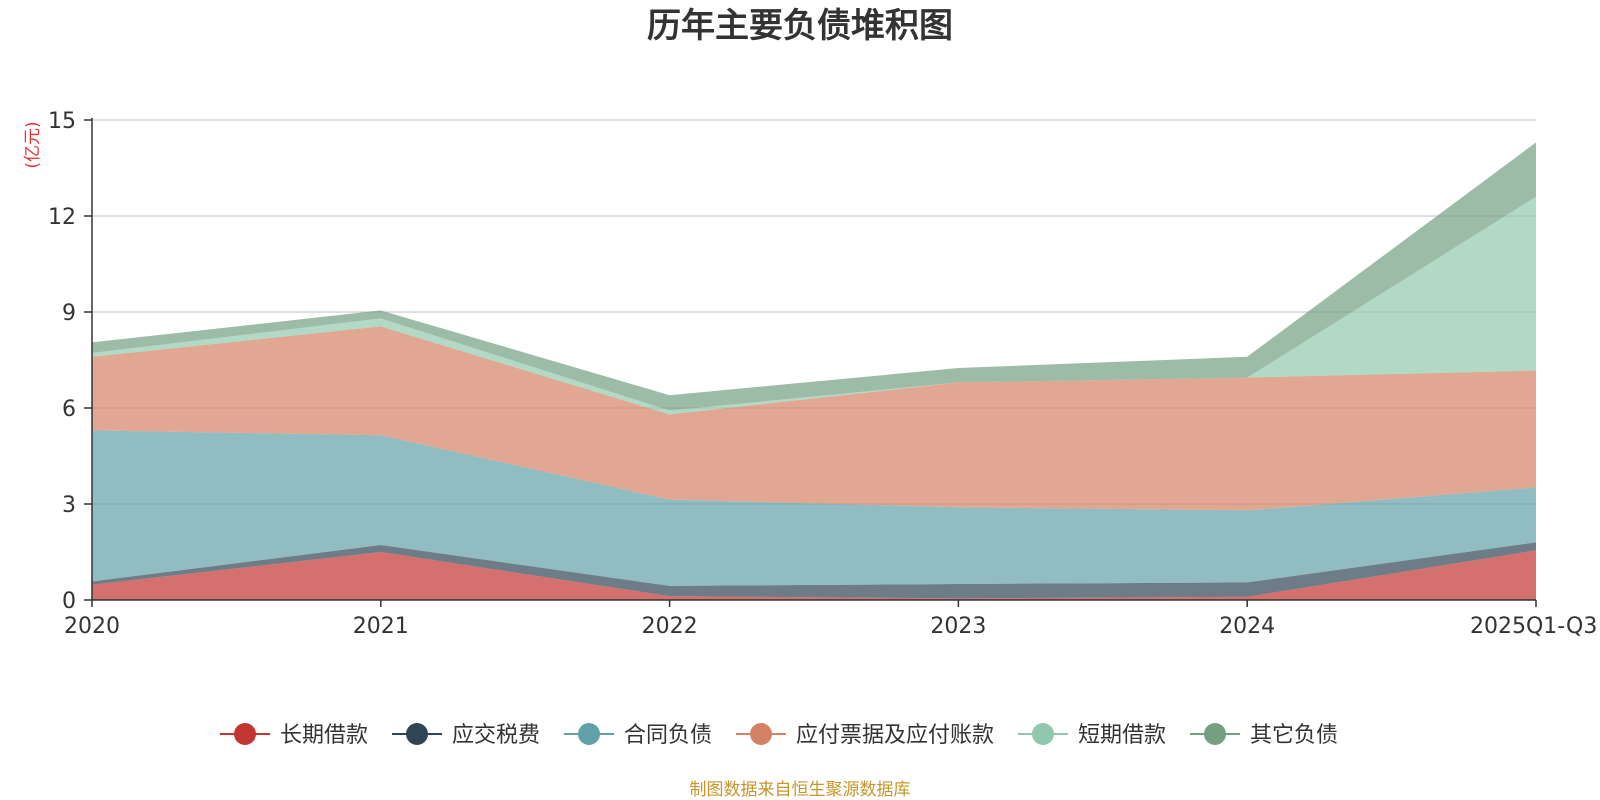 This screenshot has width=1600, height=800. Describe the element at coordinates (958, 626) in the screenshot. I see `x-tick-label: 2023` at that location.